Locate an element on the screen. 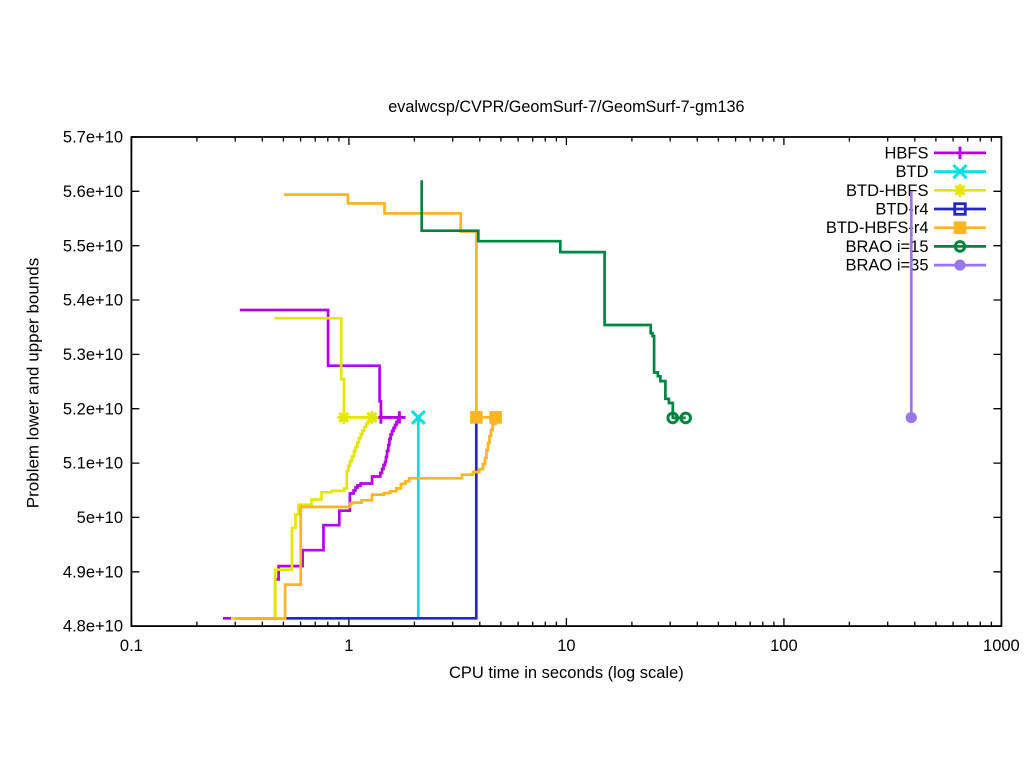 This screenshot has width=1024, height=768. svg-text: 1 is located at coordinates (348, 646).